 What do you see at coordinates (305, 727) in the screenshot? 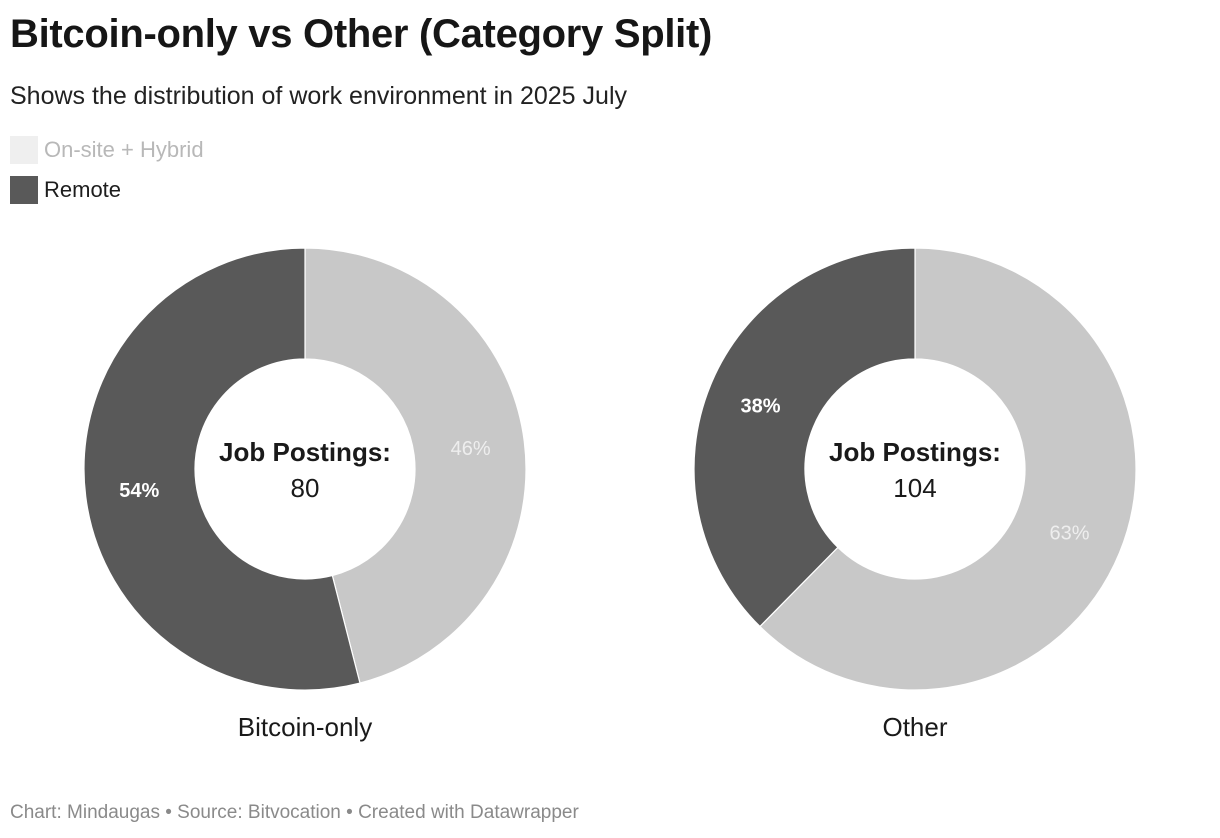
I see `donut-name-bitcoin-only: Bitcoin-only` at bounding box center [305, 727].